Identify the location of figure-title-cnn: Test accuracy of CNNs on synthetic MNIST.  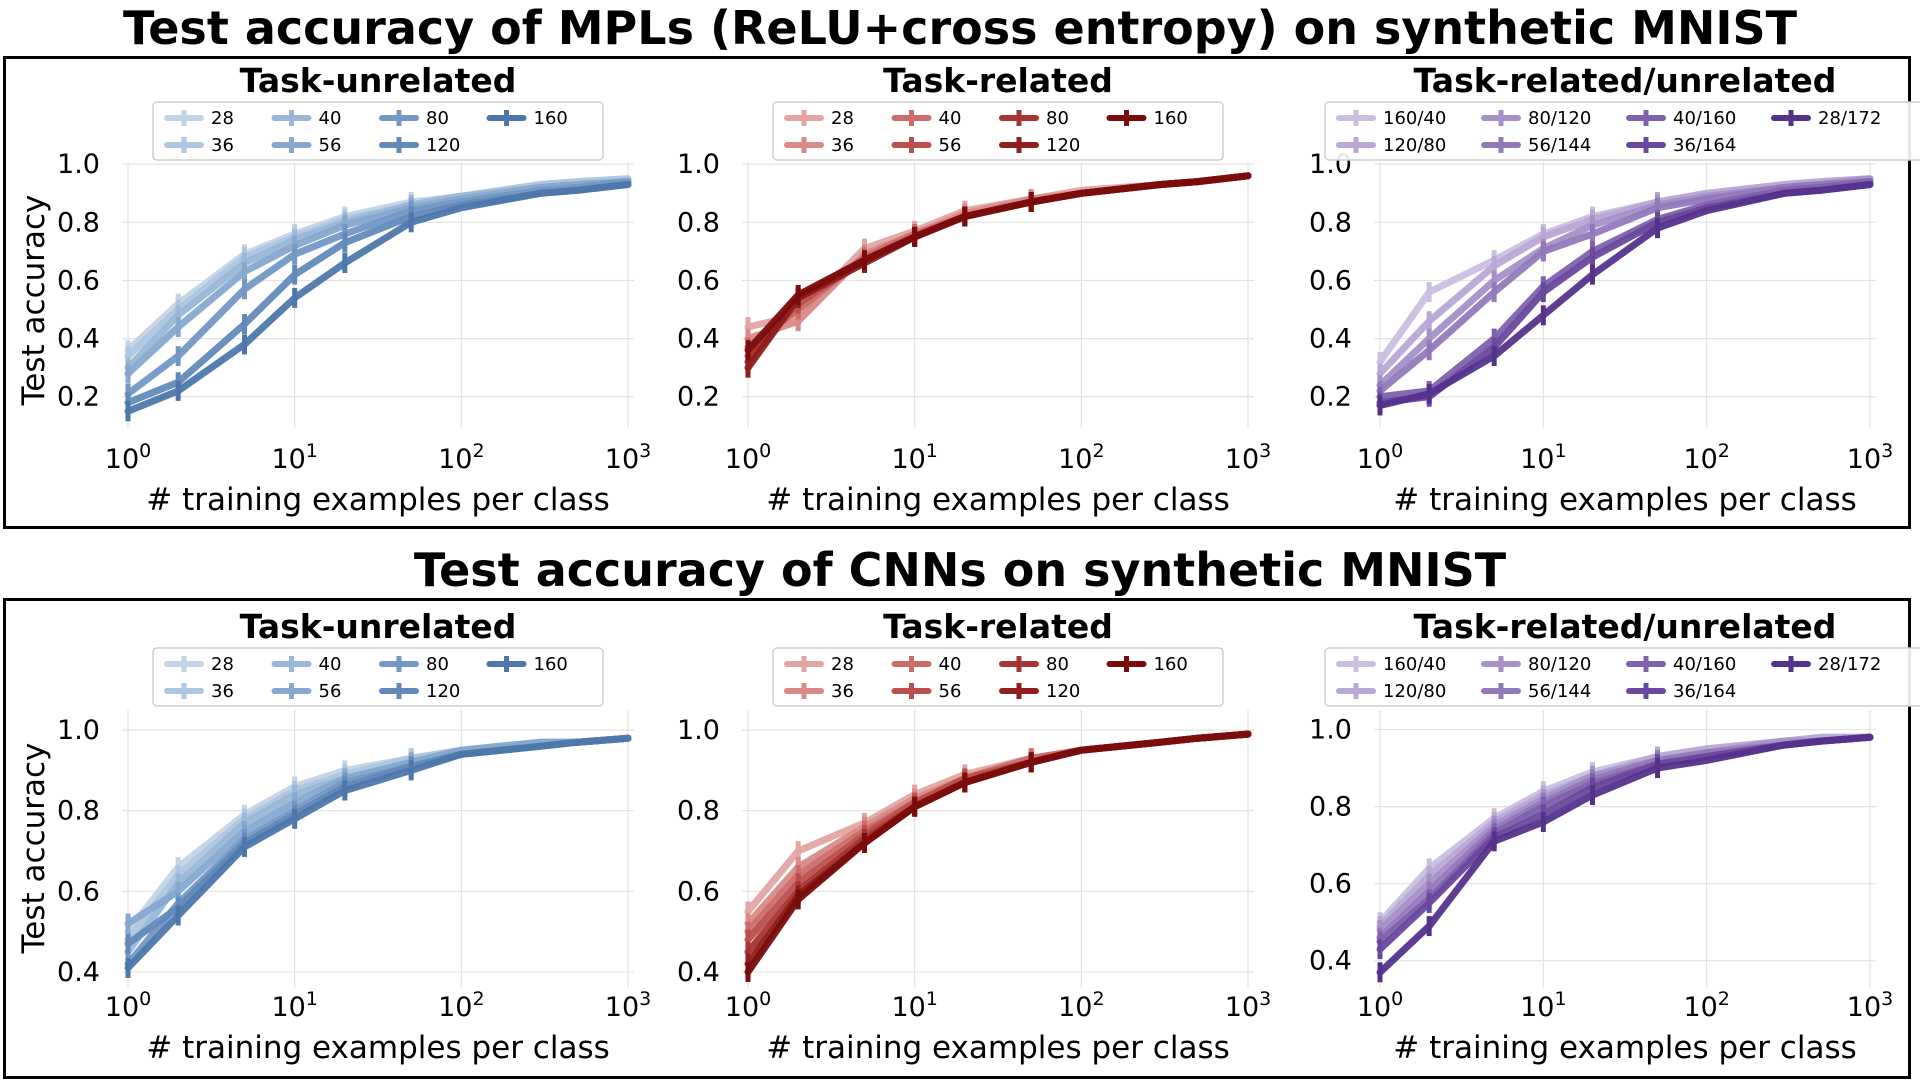
(960, 570).